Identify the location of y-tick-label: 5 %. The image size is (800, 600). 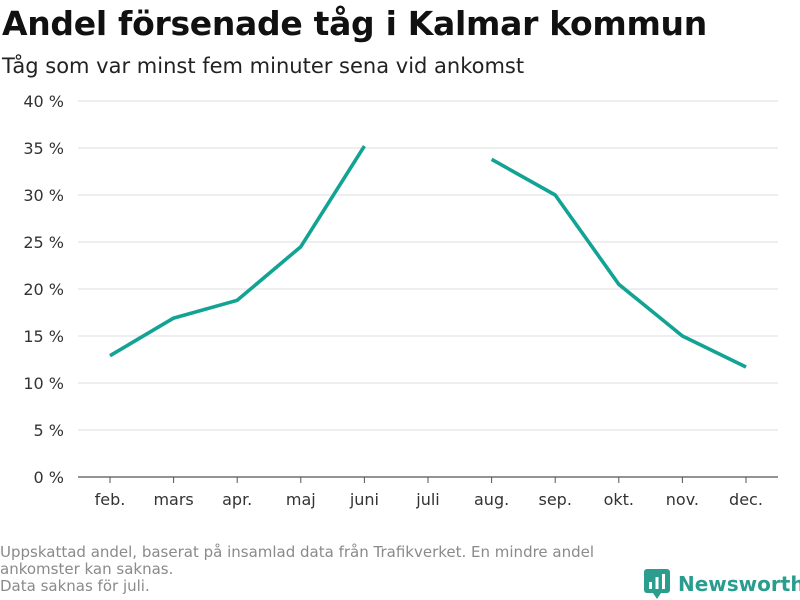
(49, 430).